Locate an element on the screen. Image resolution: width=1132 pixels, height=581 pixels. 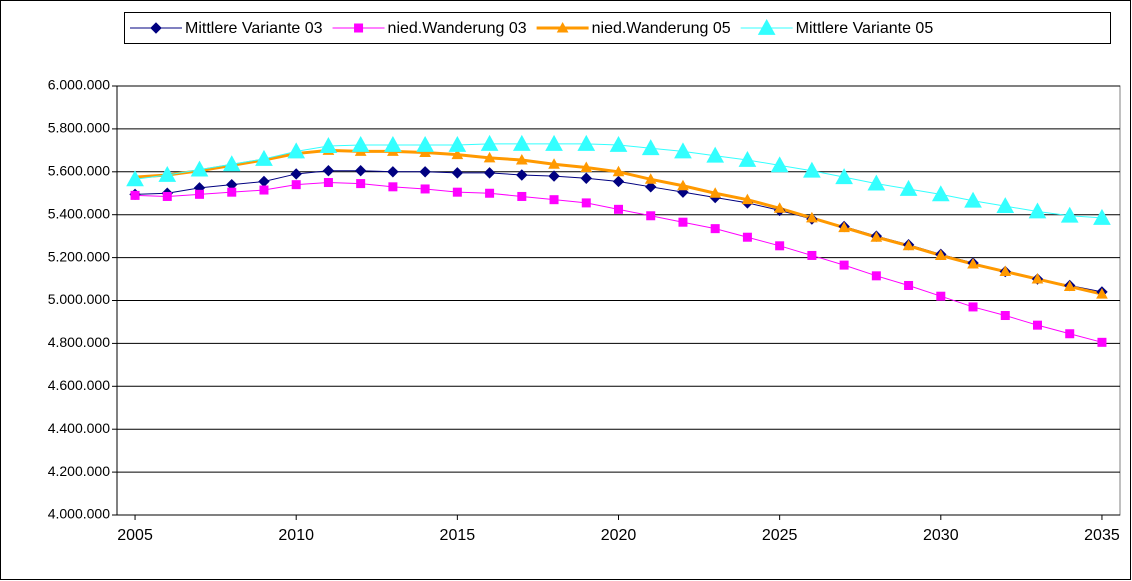
y-tick-label: 5.600.000 is located at coordinates (79, 171).